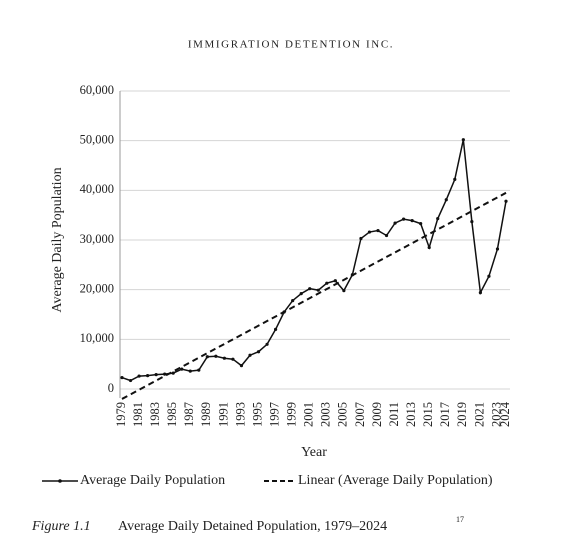  I want to click on legend-label: Linear (Average Daily Population), so click(395, 480).